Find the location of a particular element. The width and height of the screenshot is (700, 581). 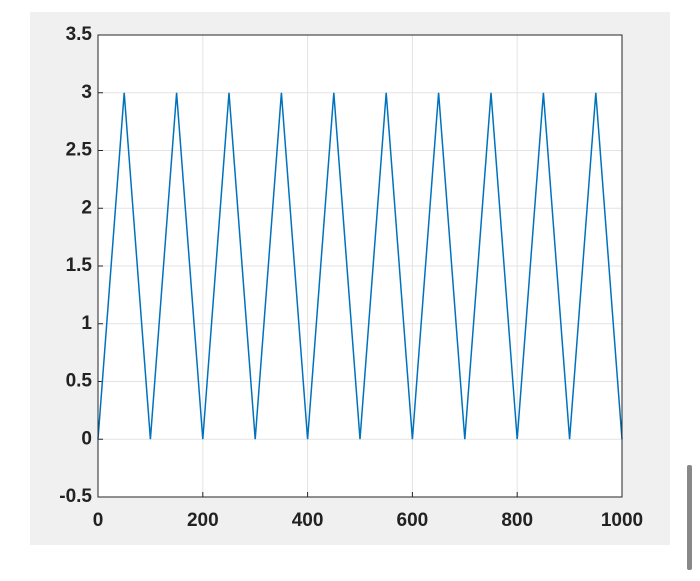

y-tick-label: -0.5 is located at coordinates (75, 496).